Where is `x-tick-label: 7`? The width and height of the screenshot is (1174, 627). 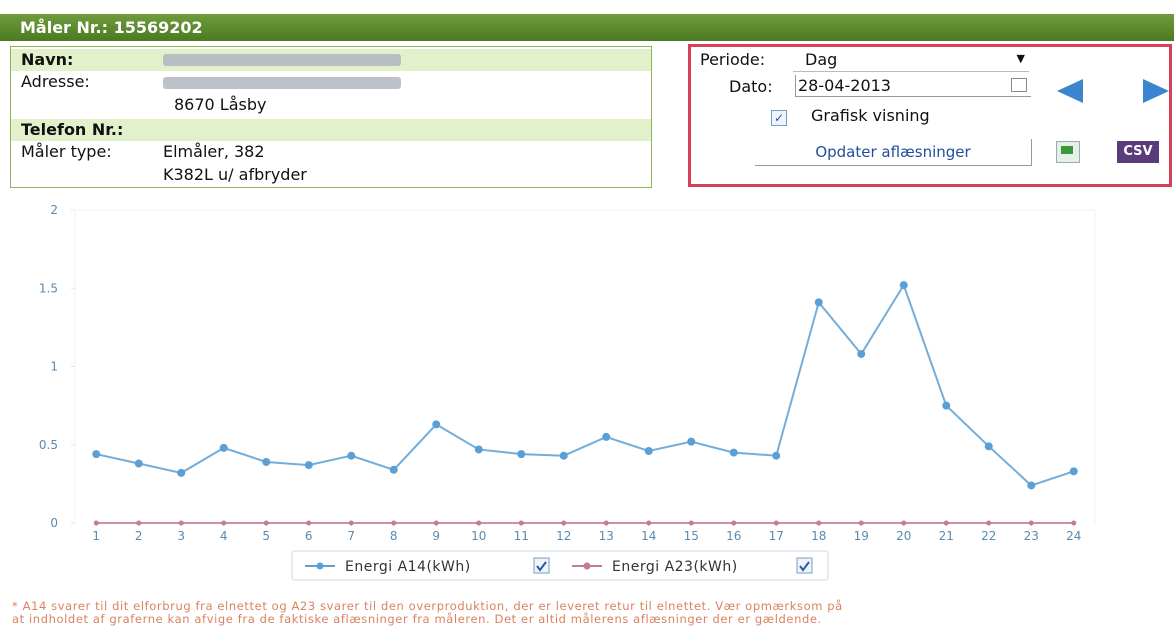 x-tick-label: 7 is located at coordinates (351, 536).